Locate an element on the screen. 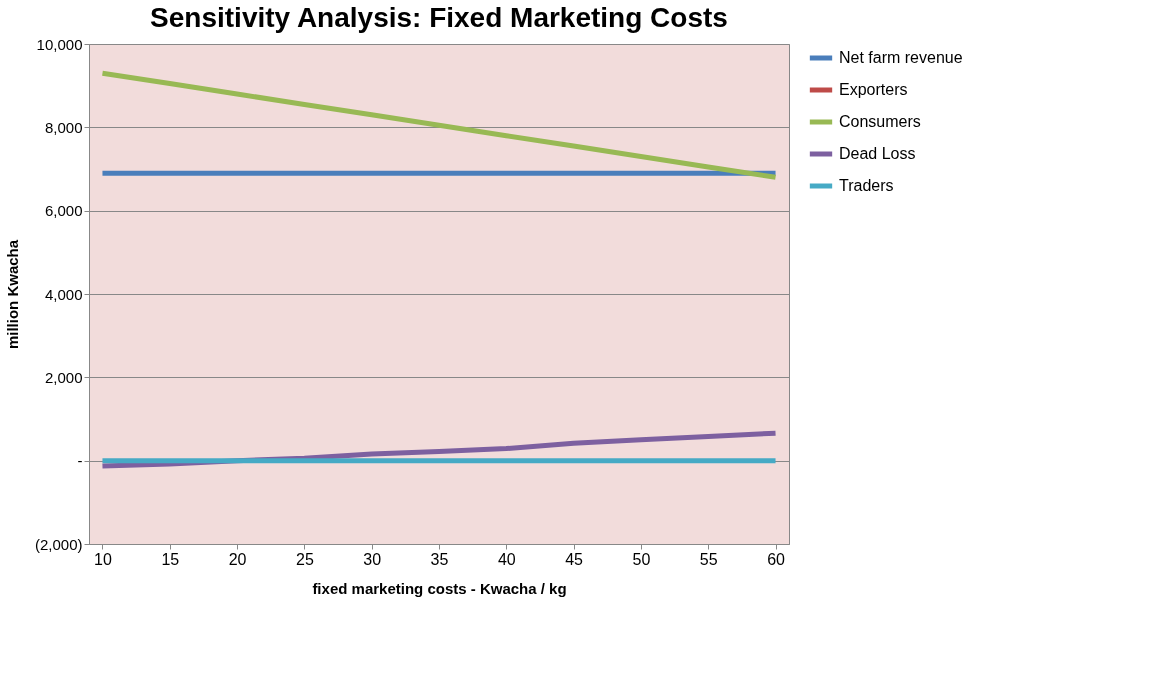  x-tick-label: 10 is located at coordinates (103, 559).